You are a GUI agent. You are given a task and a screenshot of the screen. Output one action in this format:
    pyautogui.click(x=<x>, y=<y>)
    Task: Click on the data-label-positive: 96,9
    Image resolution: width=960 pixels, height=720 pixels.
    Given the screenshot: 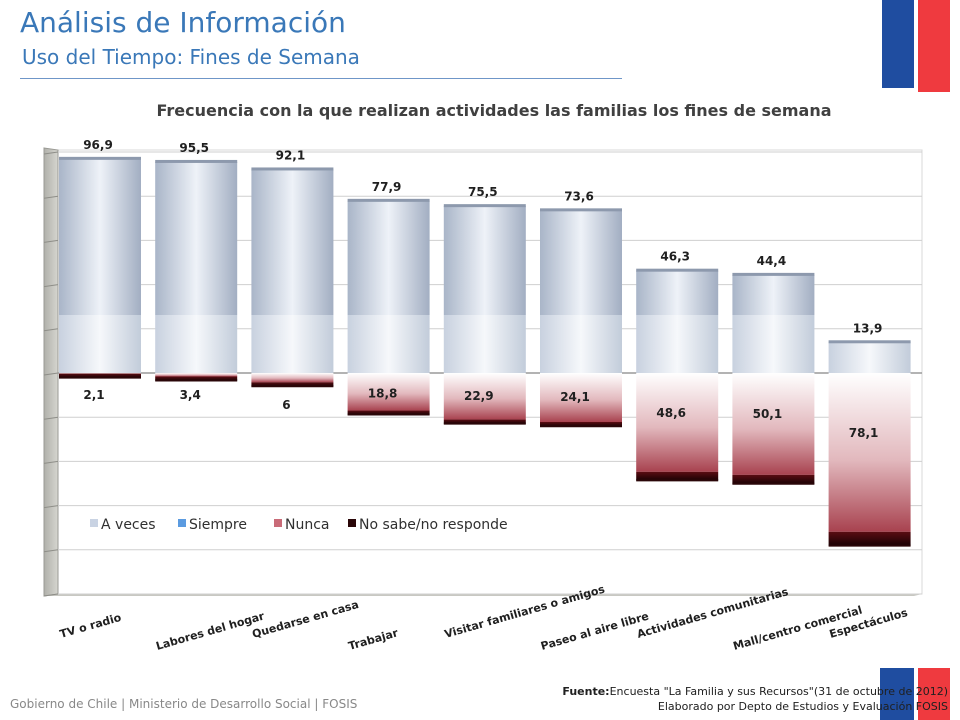 What is the action you would take?
    pyautogui.click(x=98, y=145)
    